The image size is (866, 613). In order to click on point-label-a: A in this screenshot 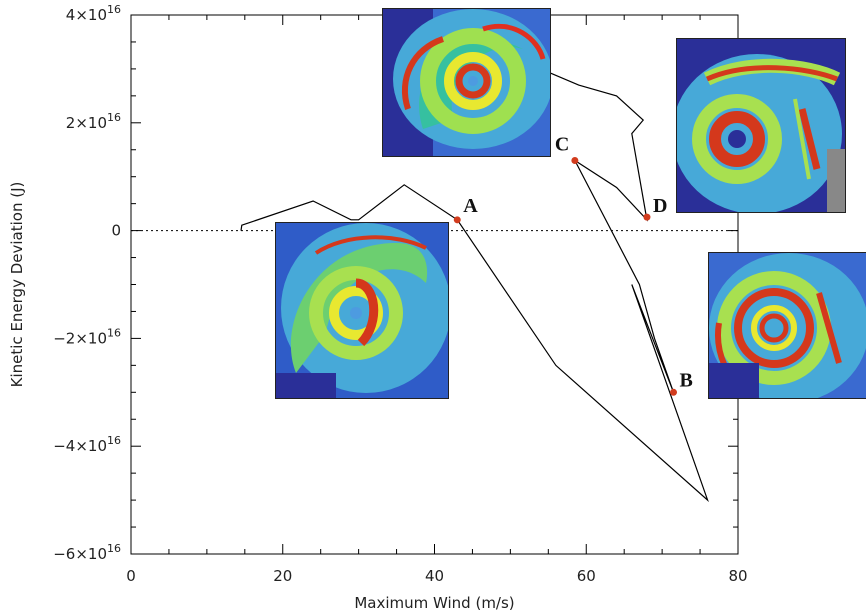, I will do `click(470, 206)`.